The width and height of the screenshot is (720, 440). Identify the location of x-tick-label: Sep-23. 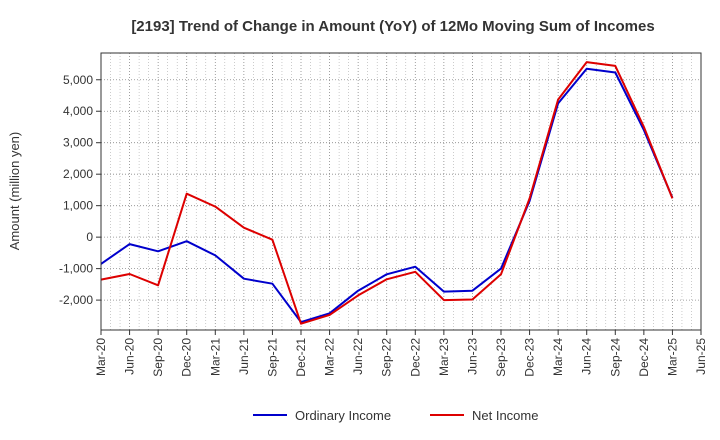
(501, 357).